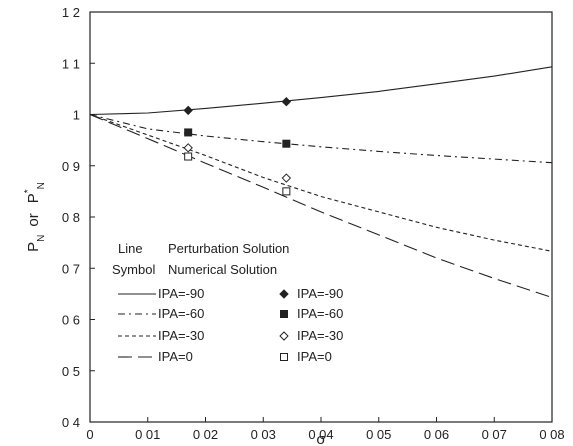  Describe the element at coordinates (33, 247) in the screenshot. I see `y-title-main: P` at that location.